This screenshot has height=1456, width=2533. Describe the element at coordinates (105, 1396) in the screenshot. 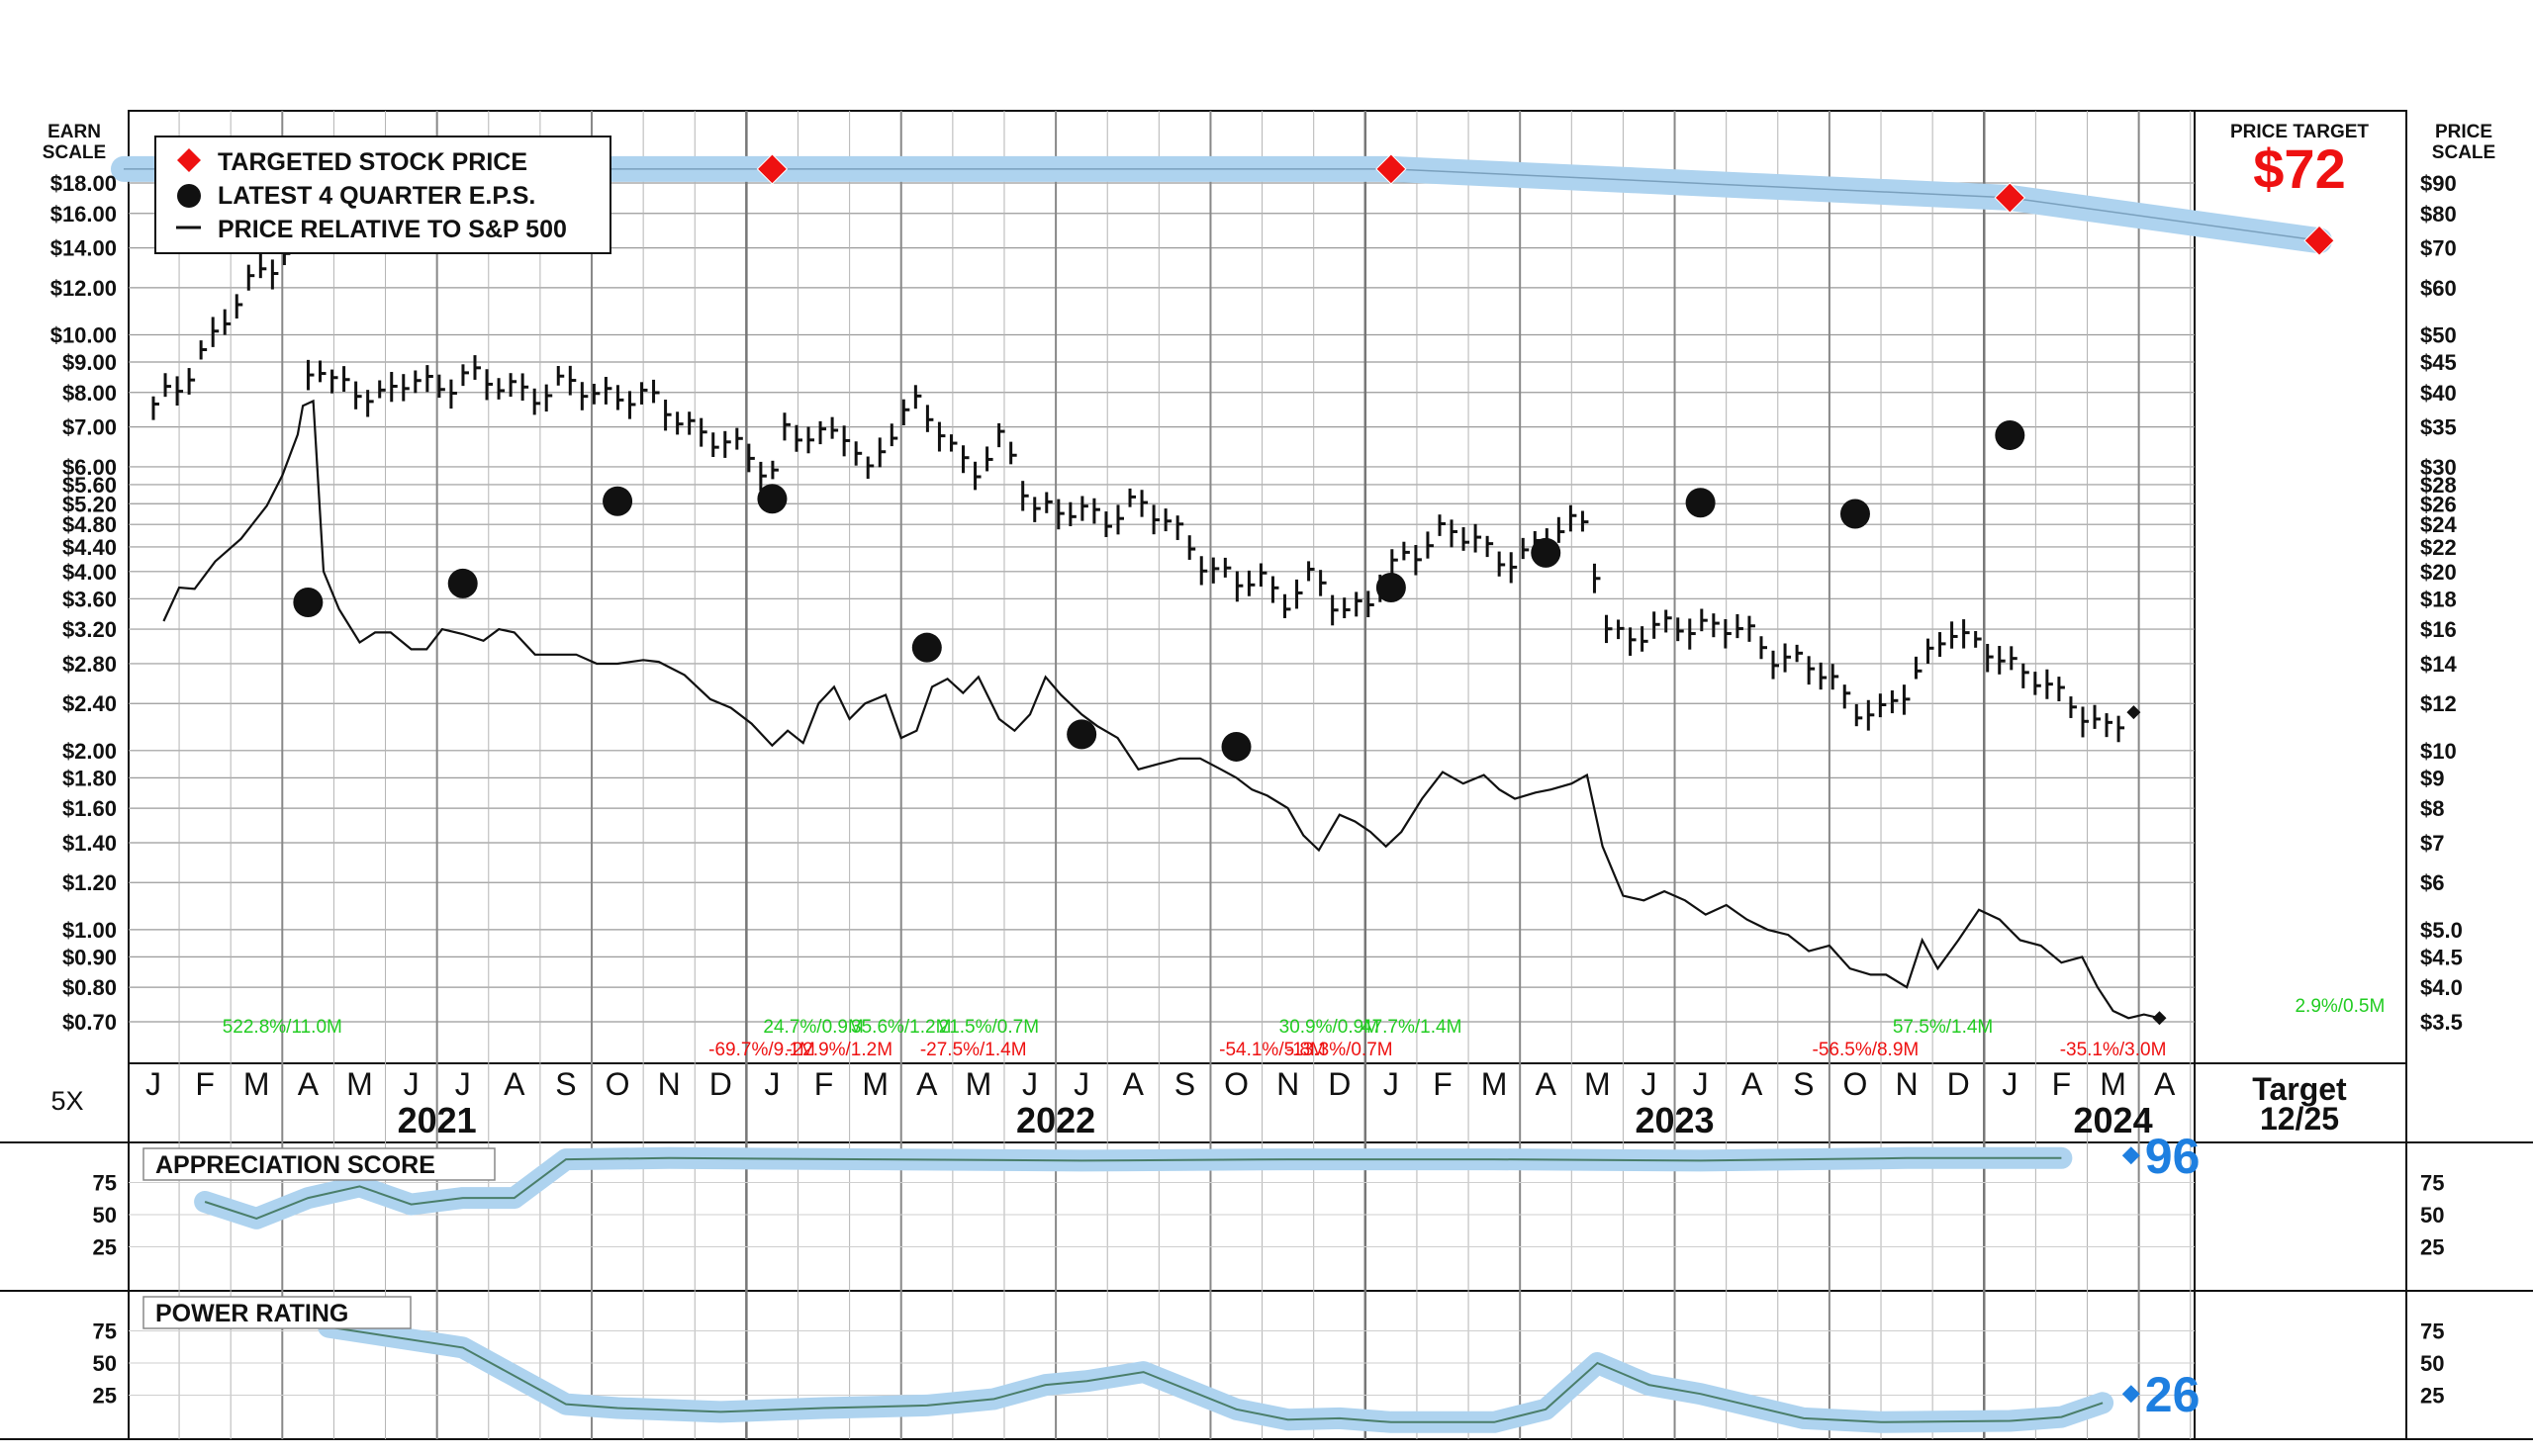

I see `power-tick-left: 25` at that location.